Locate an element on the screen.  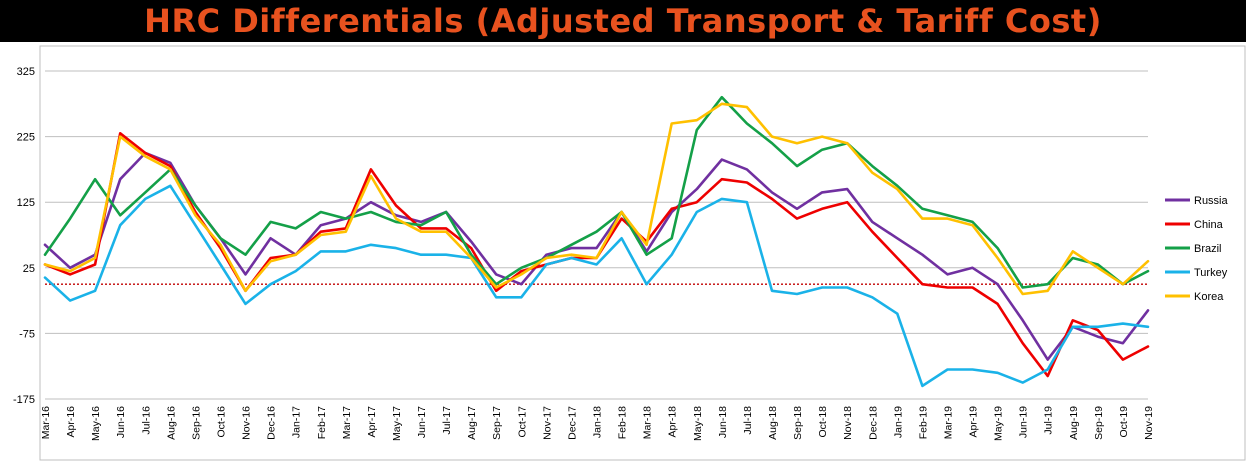
x-tick-label: Jun-17 is located at coordinates (422, 422).